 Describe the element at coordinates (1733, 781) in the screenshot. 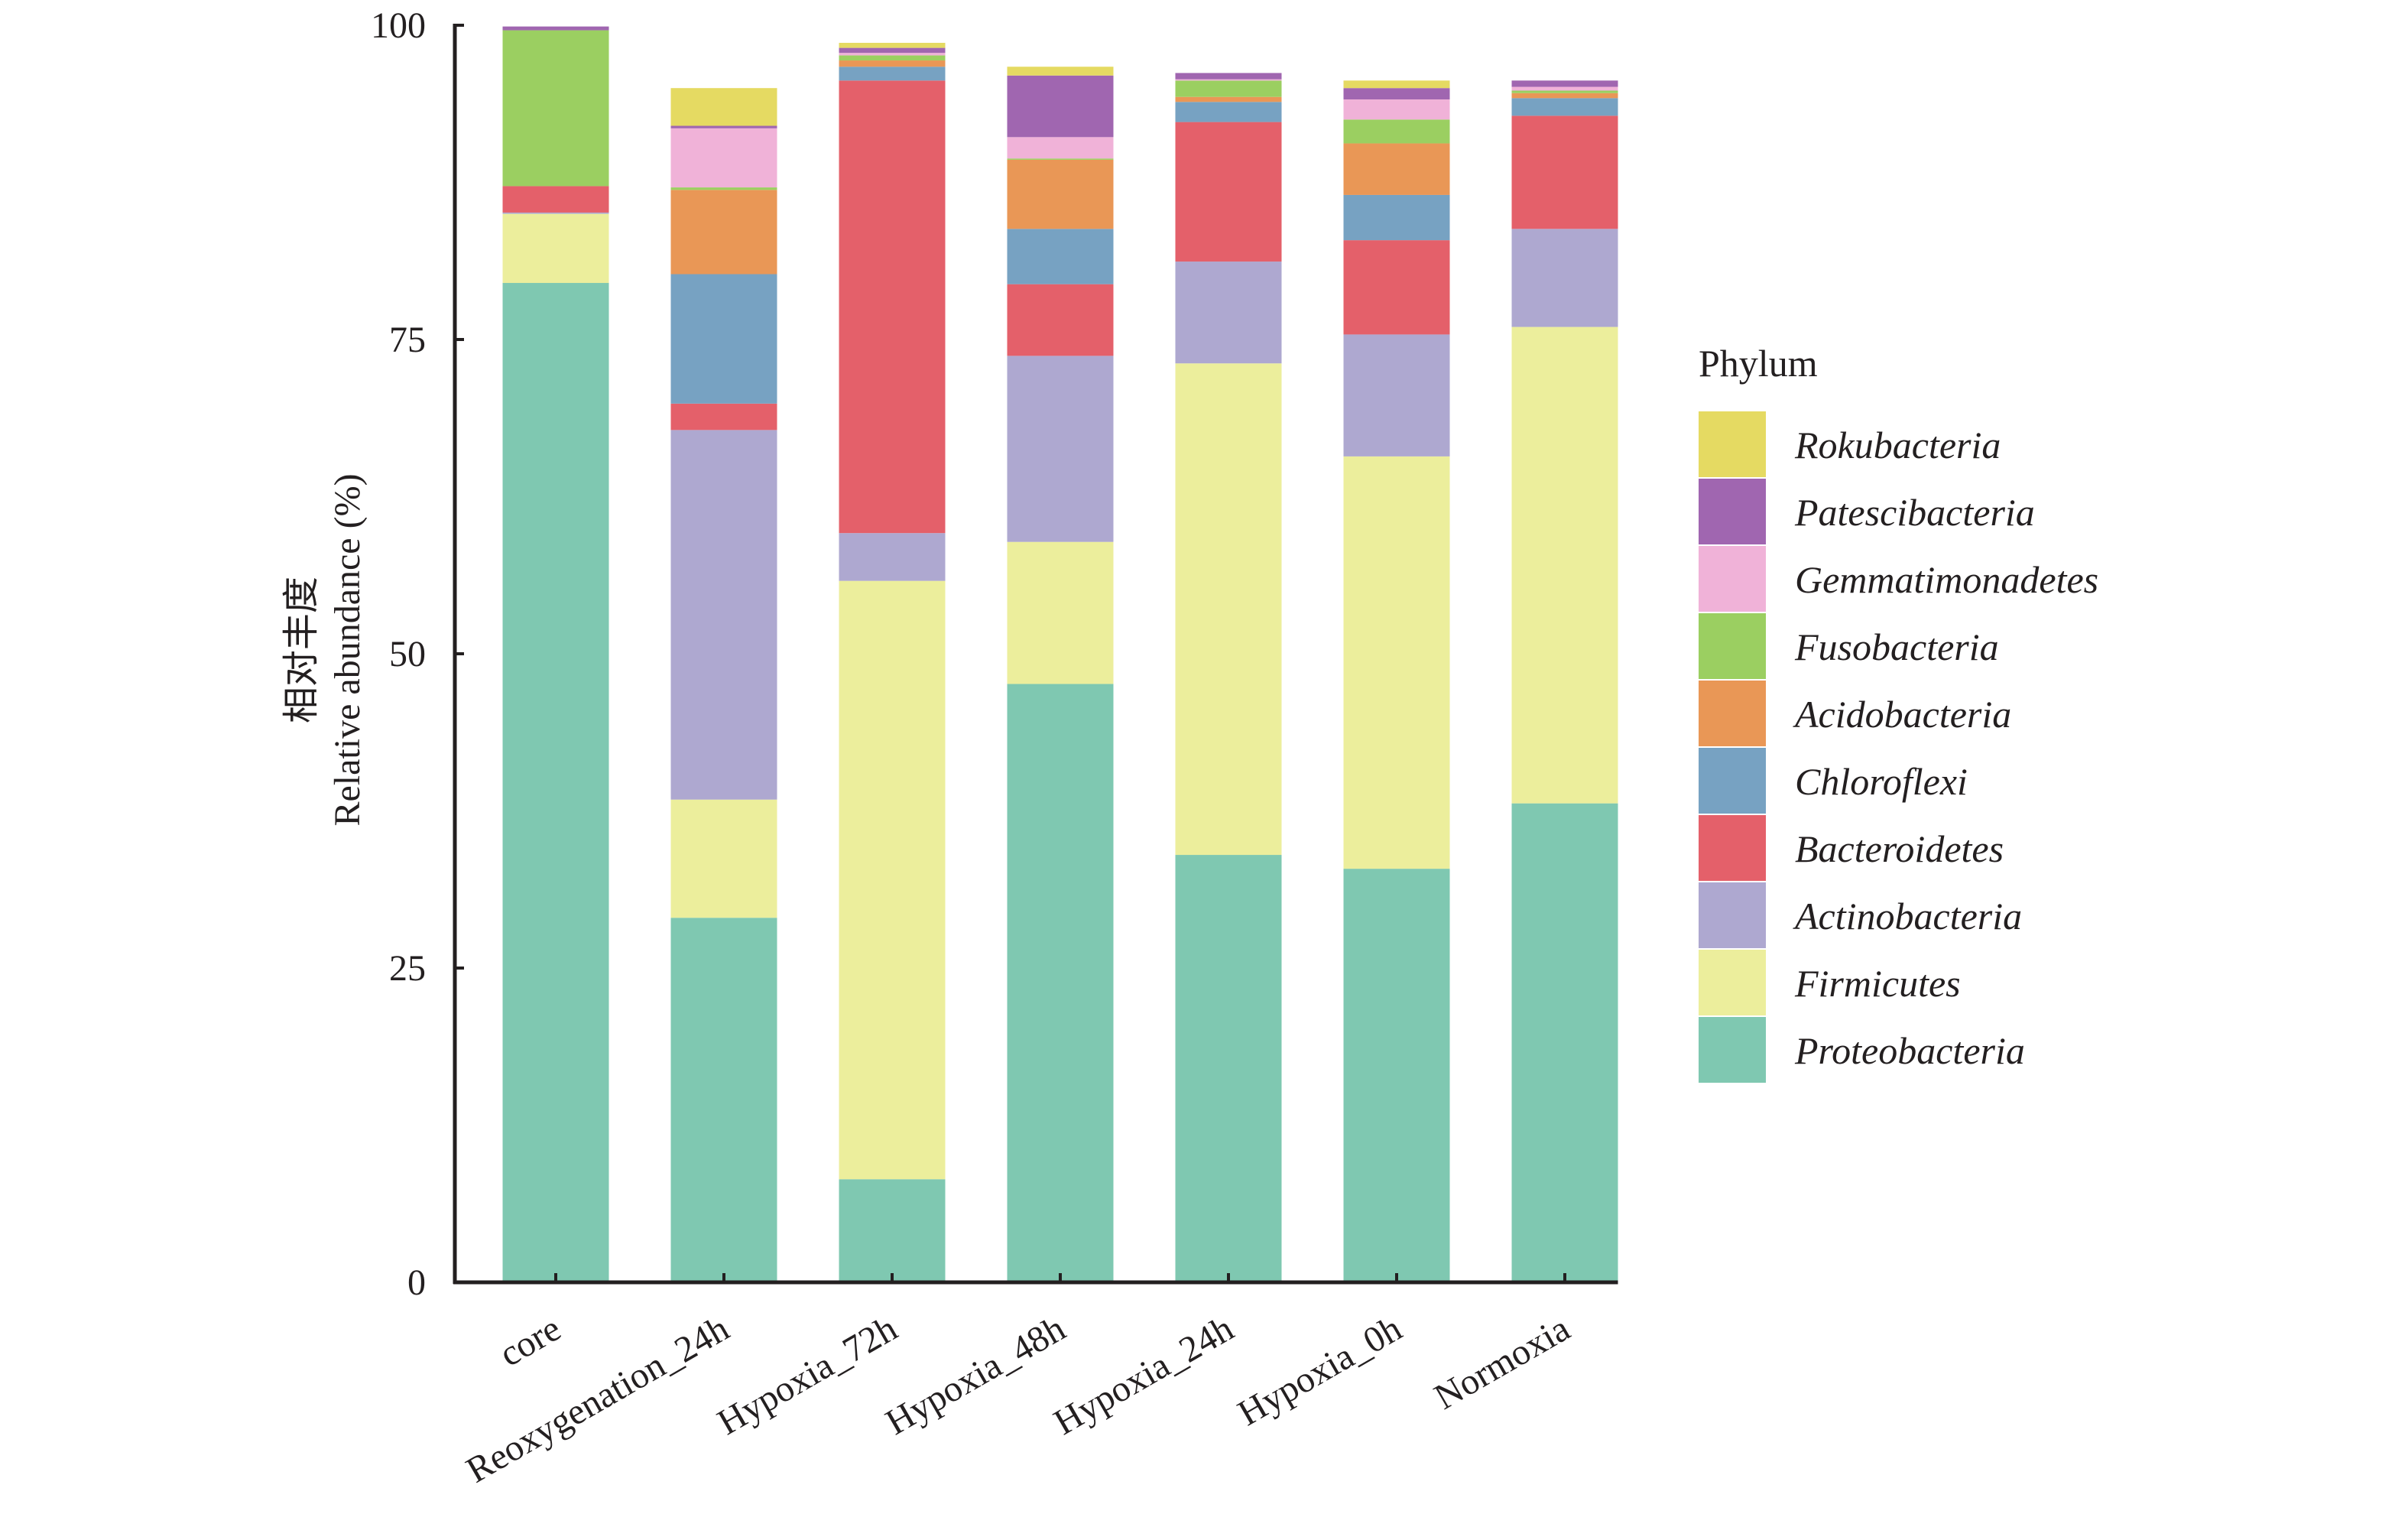

I see `legend-swatch-chloroflexi` at that location.